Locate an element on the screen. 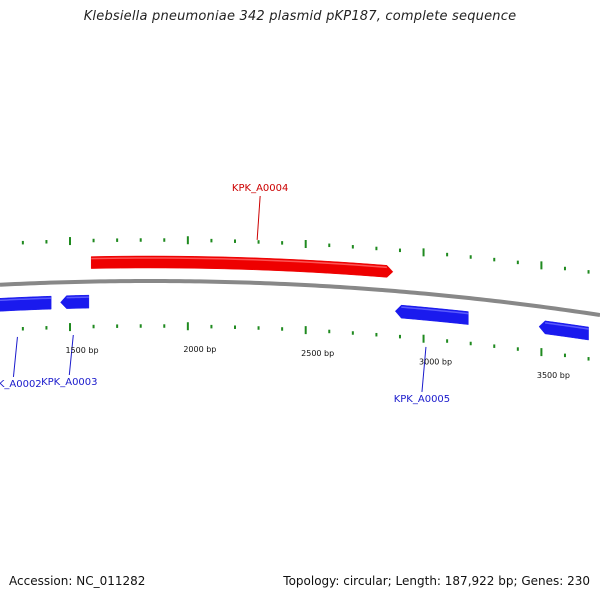 The width and height of the screenshot is (600, 600). backbone-line is located at coordinates (300, 298).